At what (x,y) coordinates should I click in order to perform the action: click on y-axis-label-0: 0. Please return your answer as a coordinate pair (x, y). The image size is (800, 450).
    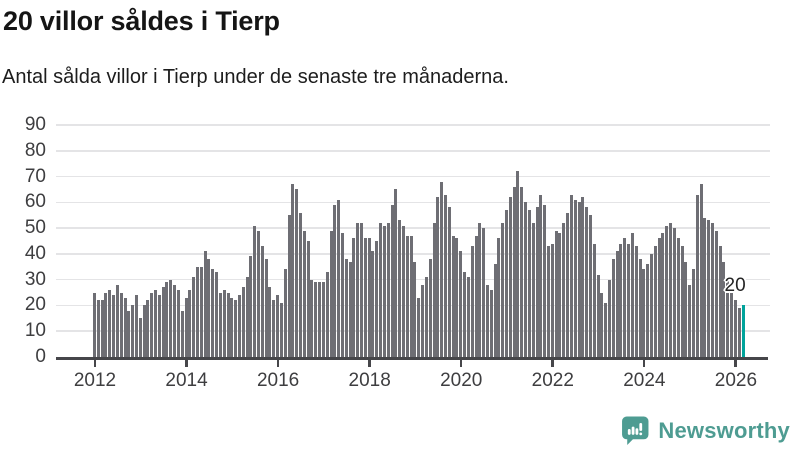
    Looking at the image, I should click on (40, 356).